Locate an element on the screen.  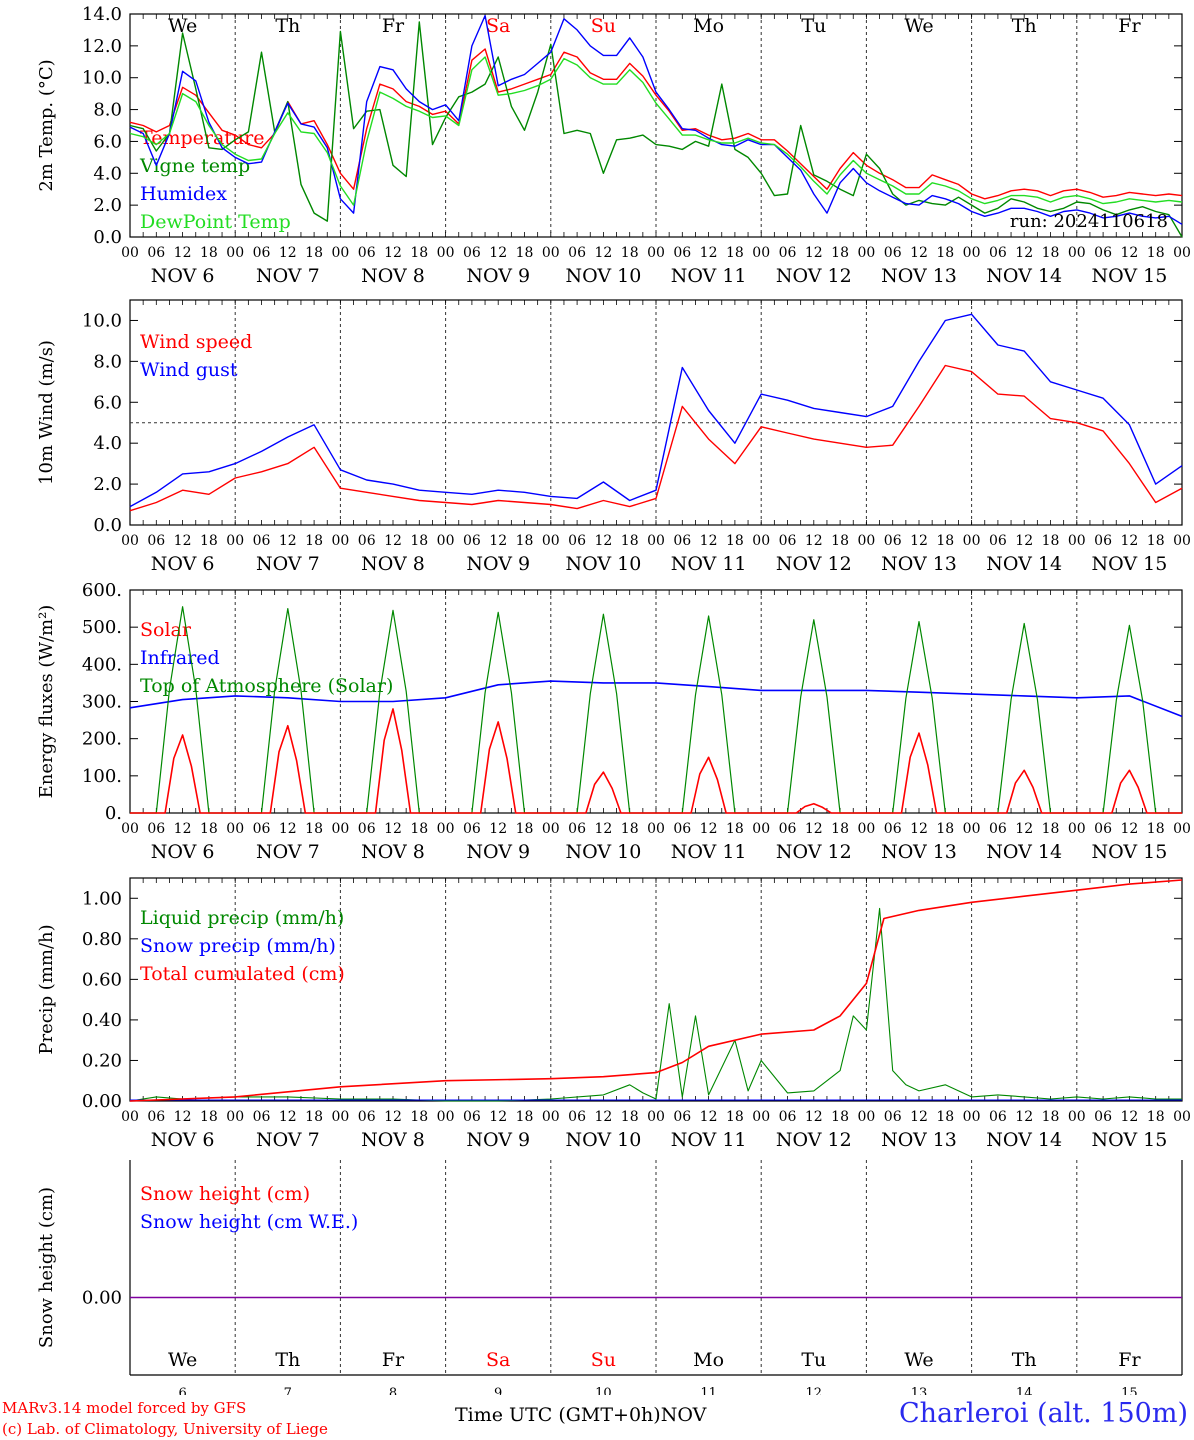
x-axis-label: Time UTC (GMT+0h) is located at coordinates (558, 1415).